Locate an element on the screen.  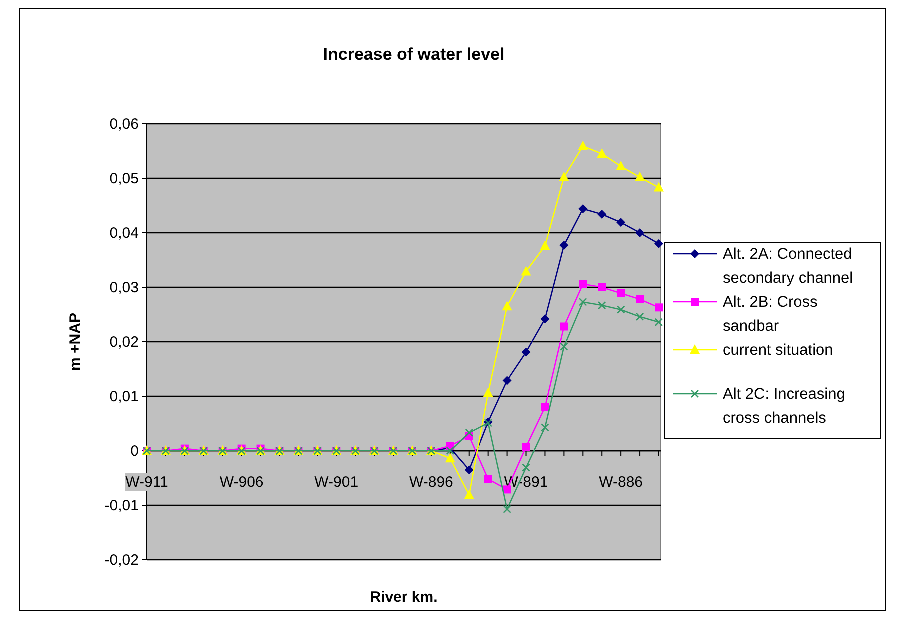
legend-label: Alt. 2A: Connected secondary channel is located at coordinates (788, 266).